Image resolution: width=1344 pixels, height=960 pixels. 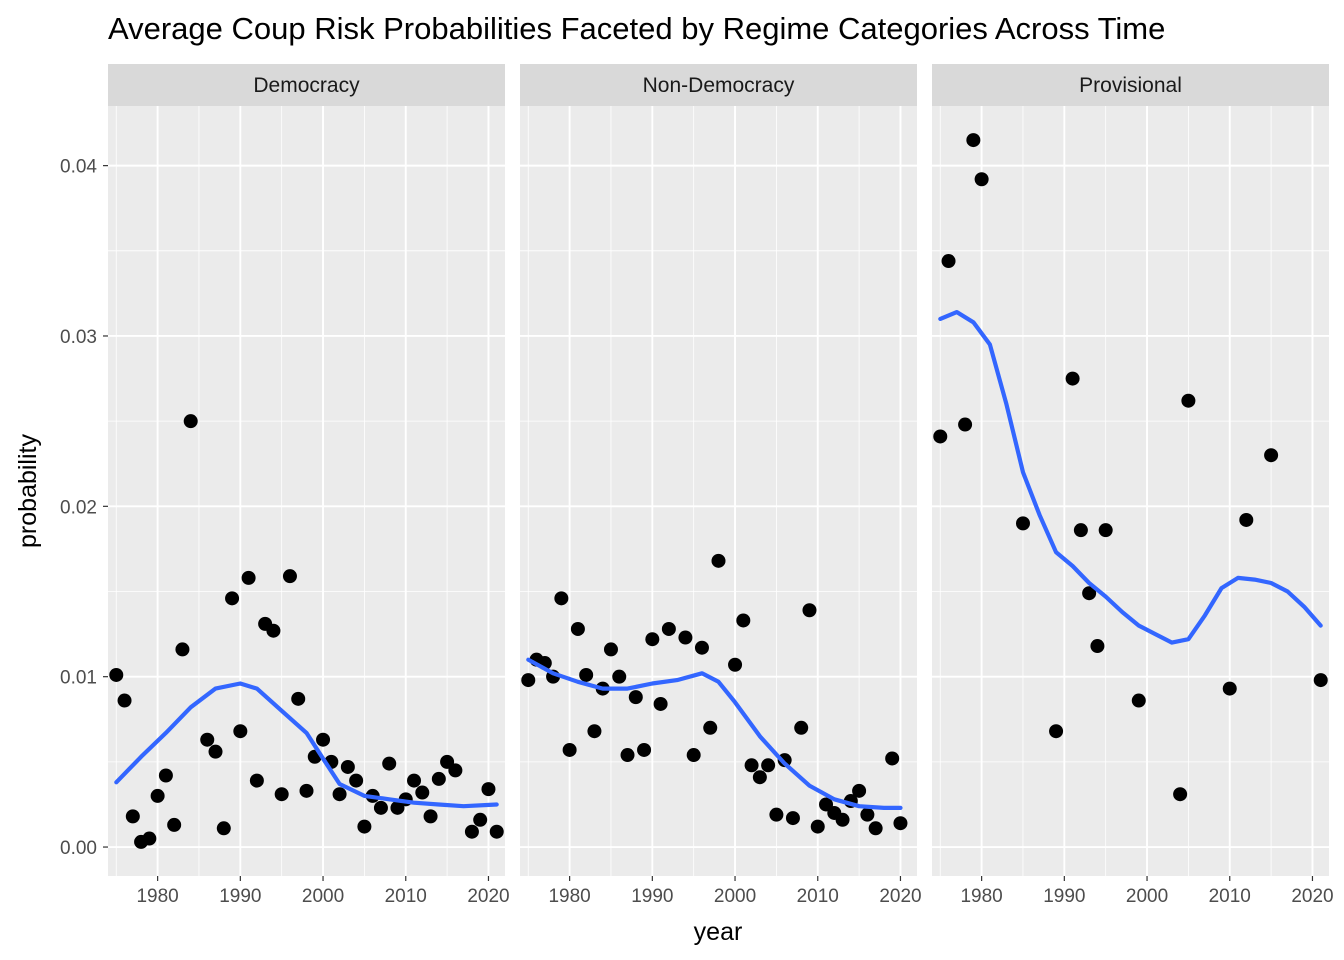 What do you see at coordinates (78, 337) in the screenshot?
I see `y-tick-label: 0.03` at bounding box center [78, 337].